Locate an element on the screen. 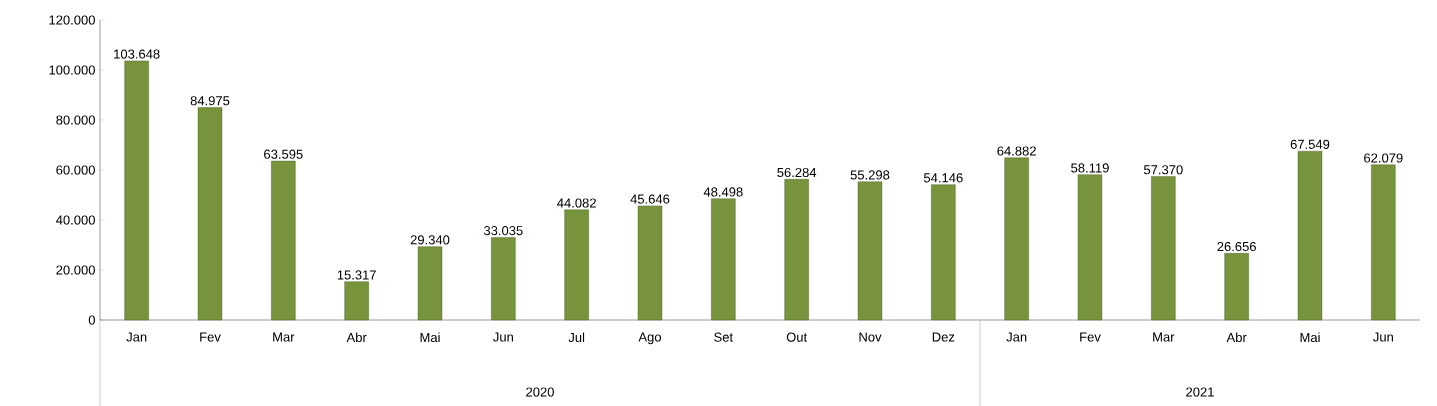 The height and width of the screenshot is (406, 1437). data-label: 62.079 is located at coordinates (1383, 158).